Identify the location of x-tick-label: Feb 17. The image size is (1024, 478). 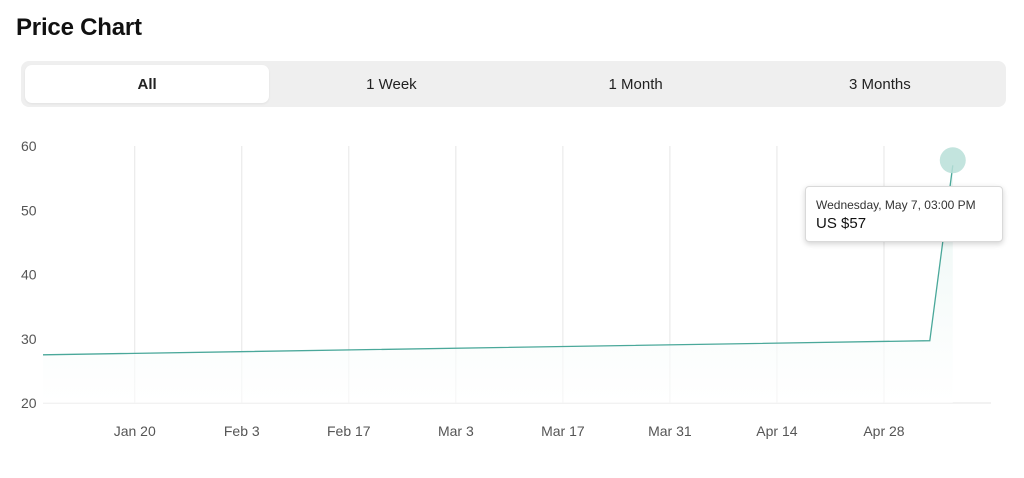
(349, 431).